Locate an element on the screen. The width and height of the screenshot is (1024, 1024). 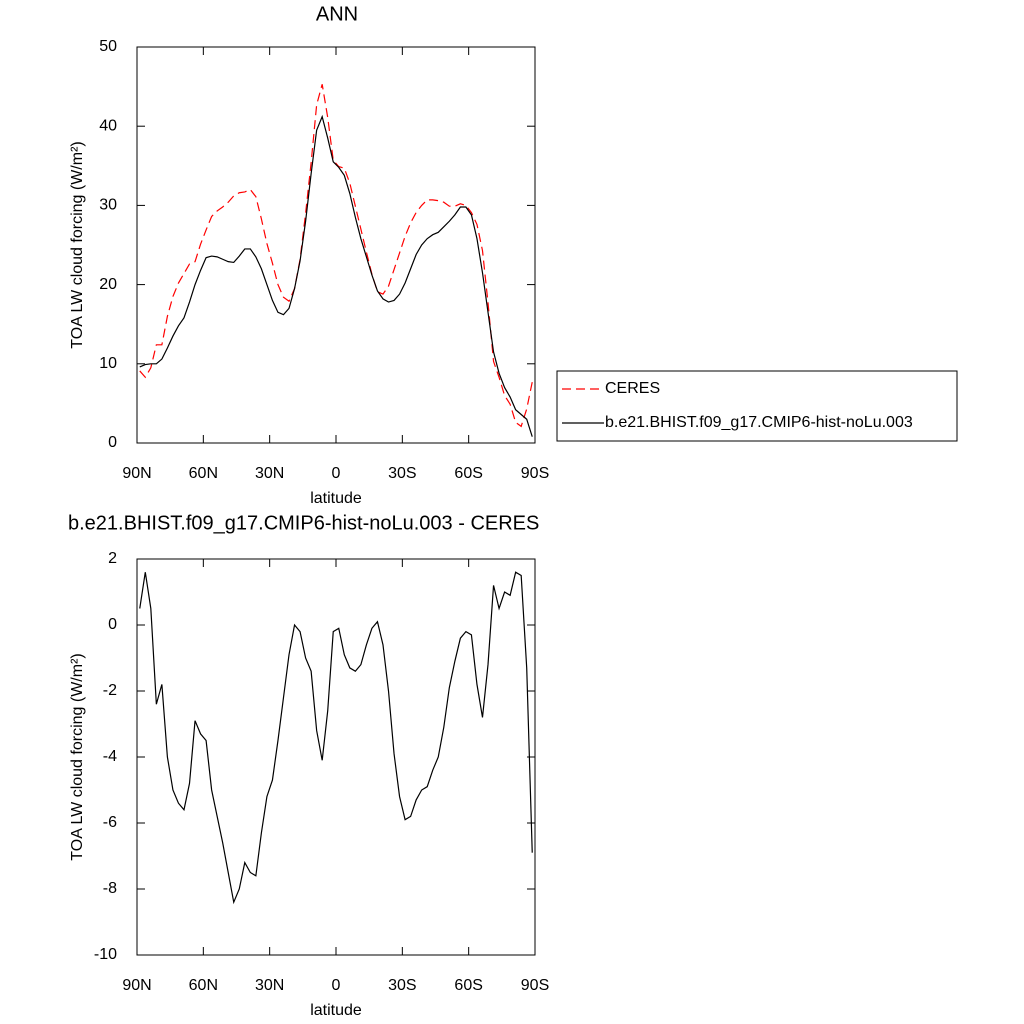
y-tick-label: 40 is located at coordinates (108, 125).